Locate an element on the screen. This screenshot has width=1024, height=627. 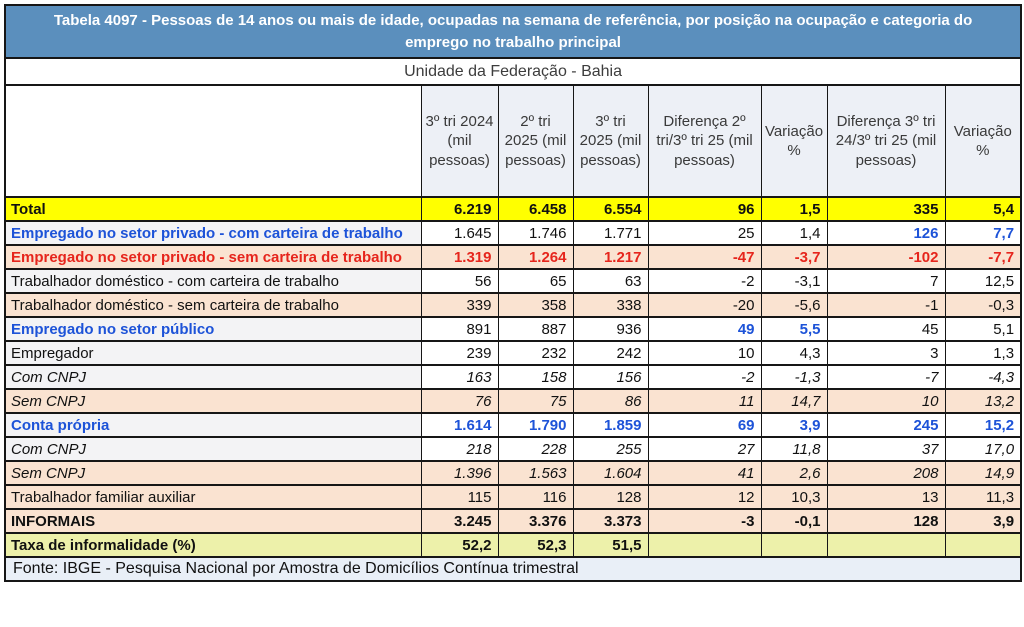
cell-value: 1.790 is located at coordinates (535, 425).